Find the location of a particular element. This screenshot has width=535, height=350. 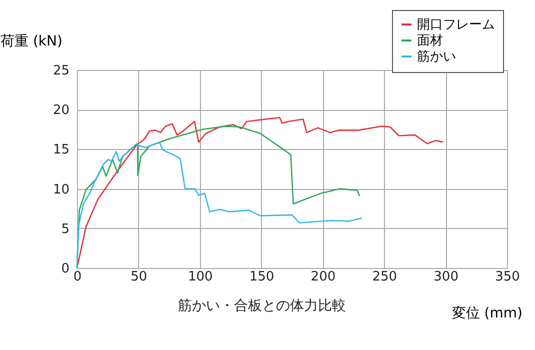

y-tick-label: 25 is located at coordinates (61, 71).